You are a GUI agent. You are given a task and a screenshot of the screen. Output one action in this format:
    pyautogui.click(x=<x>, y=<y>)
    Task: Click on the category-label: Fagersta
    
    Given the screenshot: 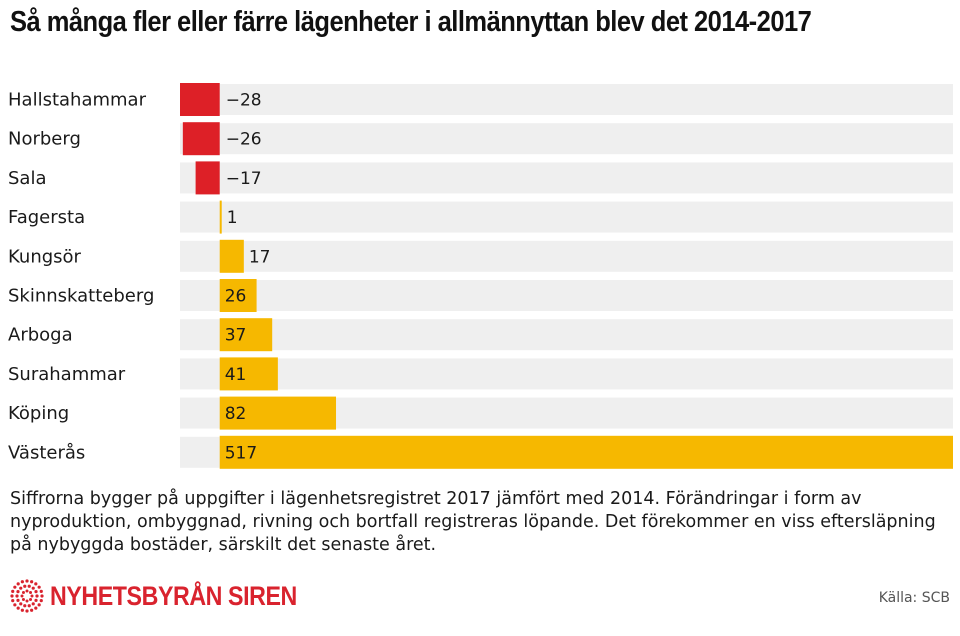 What is the action you would take?
    pyautogui.click(x=46, y=217)
    